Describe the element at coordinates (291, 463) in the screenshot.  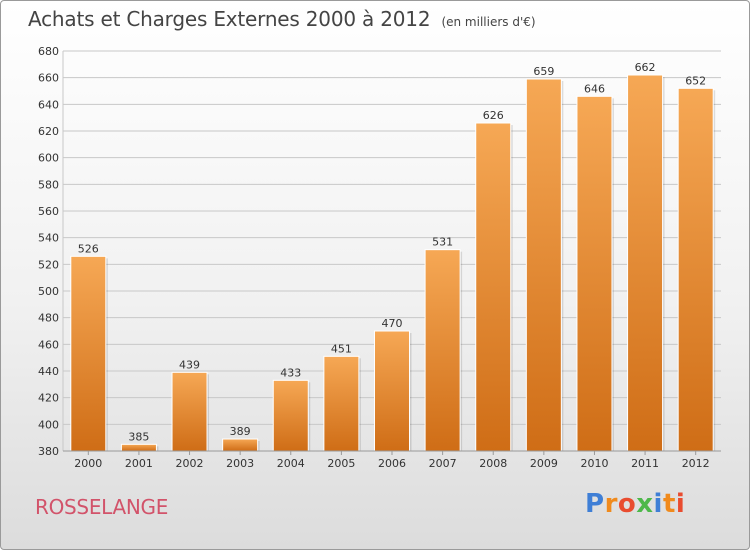
I see `x-tick-label: 2004` at that location.